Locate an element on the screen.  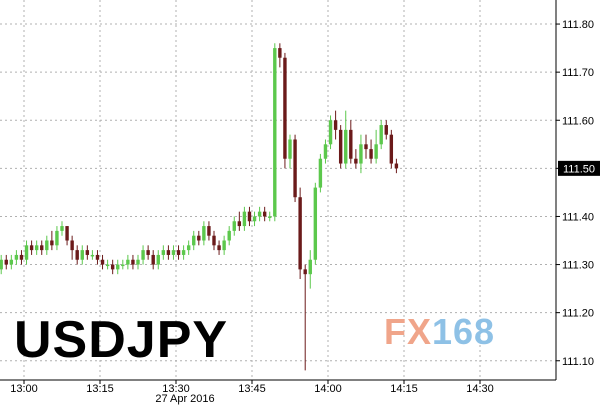
x-tick-label: 14:30 is located at coordinates (480, 389).